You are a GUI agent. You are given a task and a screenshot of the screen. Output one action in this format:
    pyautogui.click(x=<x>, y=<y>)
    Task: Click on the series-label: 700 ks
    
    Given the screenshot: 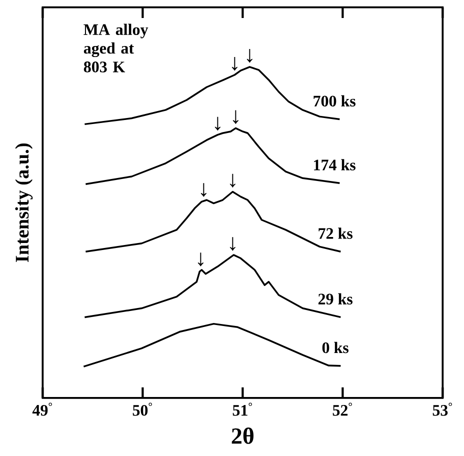 What is the action you would take?
    pyautogui.click(x=335, y=101)
    